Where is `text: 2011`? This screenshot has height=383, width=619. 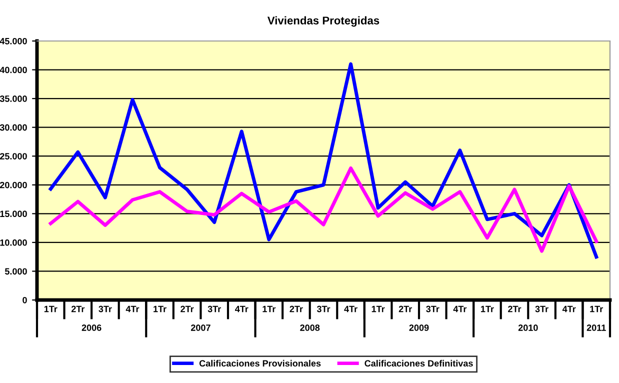 text: 2011 is located at coordinates (596, 327).